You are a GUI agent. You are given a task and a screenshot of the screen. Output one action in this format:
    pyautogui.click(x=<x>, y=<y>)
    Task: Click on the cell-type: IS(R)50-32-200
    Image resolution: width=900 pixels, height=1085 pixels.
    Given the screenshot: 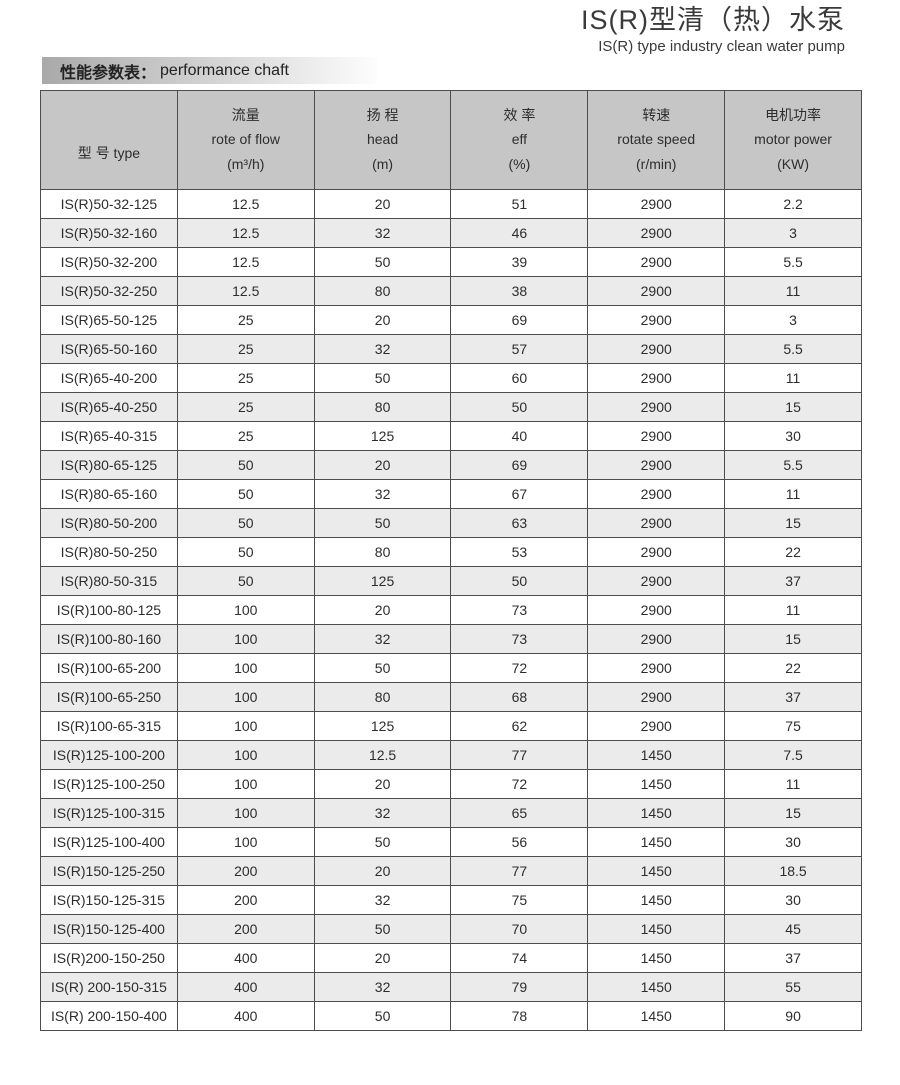 What is the action you would take?
    pyautogui.click(x=109, y=262)
    